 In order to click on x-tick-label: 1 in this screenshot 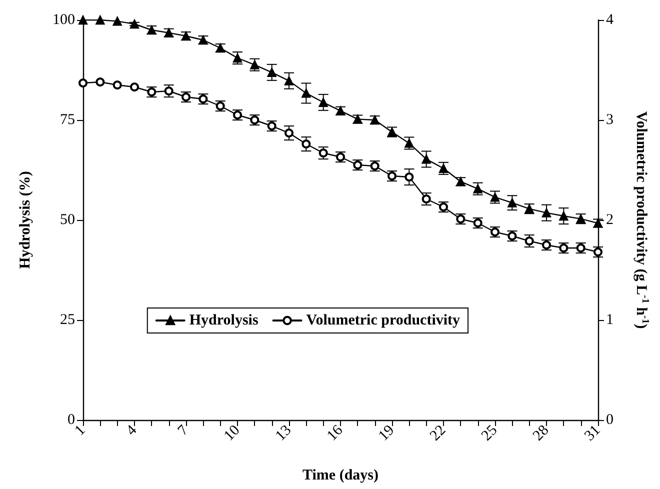, I will do `click(80, 430)`.